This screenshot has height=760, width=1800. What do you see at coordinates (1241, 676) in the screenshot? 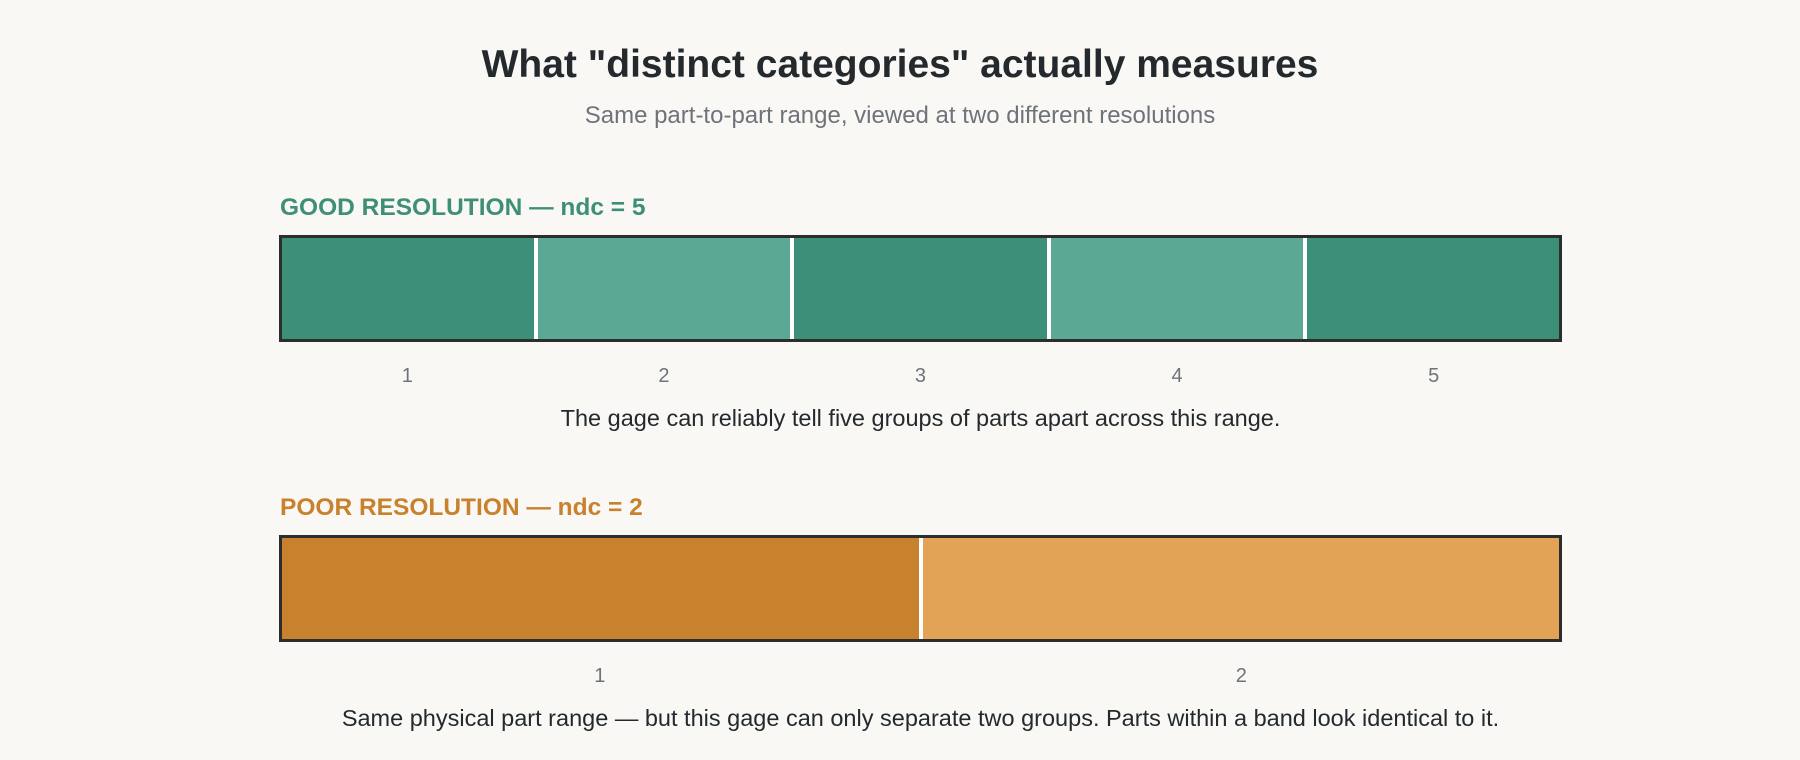
I see `poor-band-number-2: 2` at bounding box center [1241, 676].